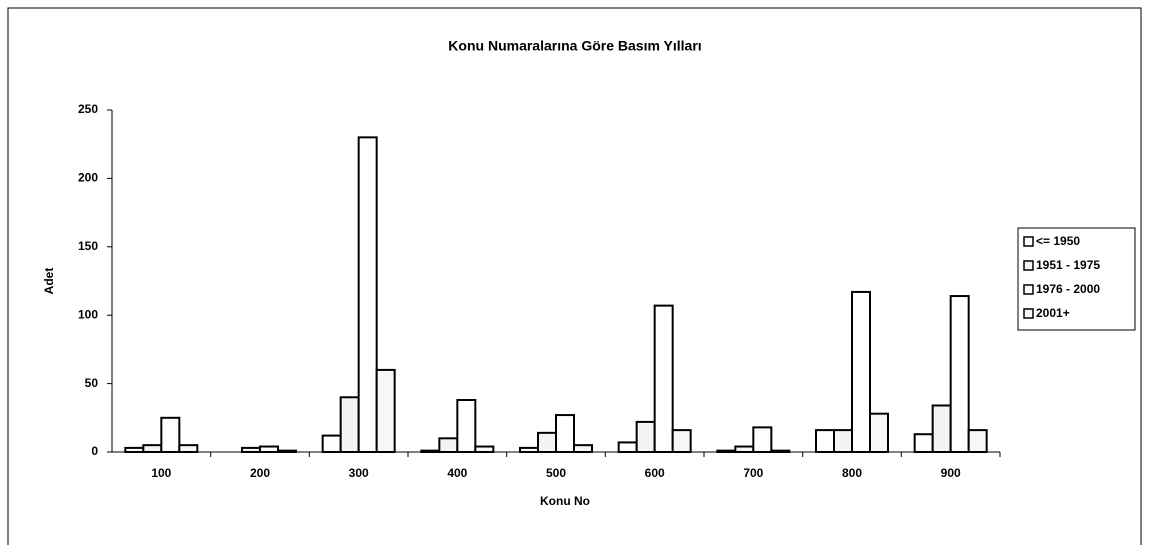  What do you see at coordinates (92, 383) in the screenshot?
I see `y-tick-label: 50` at bounding box center [92, 383].